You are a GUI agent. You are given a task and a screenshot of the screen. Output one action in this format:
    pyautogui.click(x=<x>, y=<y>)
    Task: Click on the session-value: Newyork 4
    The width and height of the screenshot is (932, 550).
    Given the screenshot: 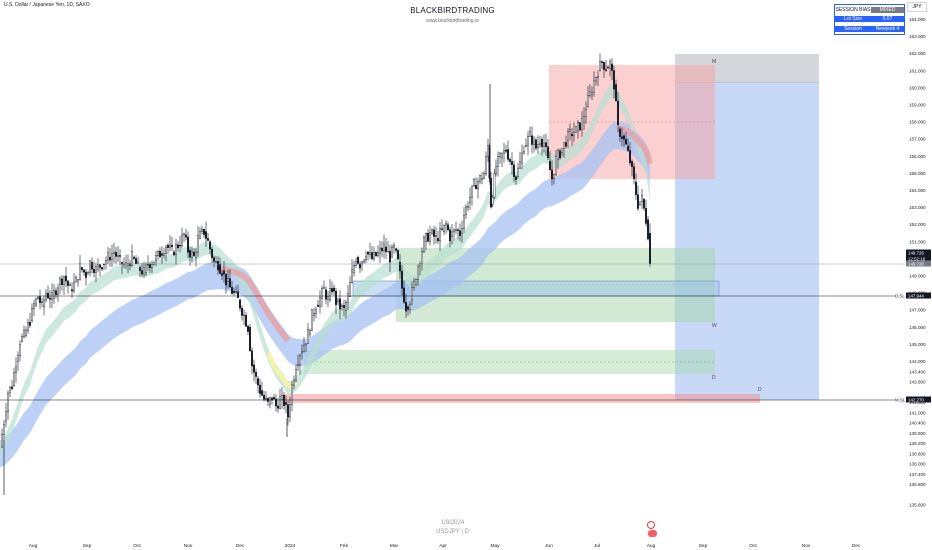 What is the action you would take?
    pyautogui.click(x=887, y=28)
    